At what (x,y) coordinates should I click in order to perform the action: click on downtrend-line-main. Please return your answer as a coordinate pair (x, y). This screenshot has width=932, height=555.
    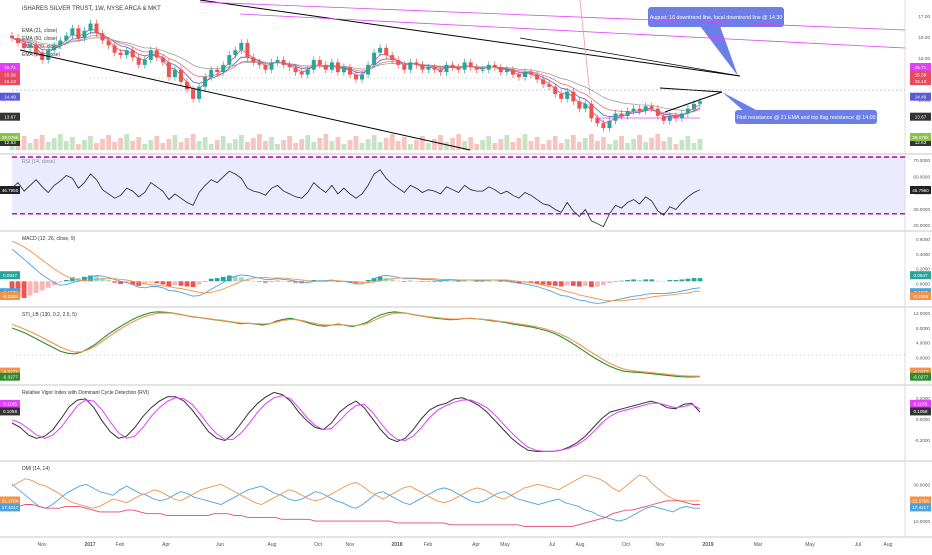
    Looking at the image, I should click on (470, 38).